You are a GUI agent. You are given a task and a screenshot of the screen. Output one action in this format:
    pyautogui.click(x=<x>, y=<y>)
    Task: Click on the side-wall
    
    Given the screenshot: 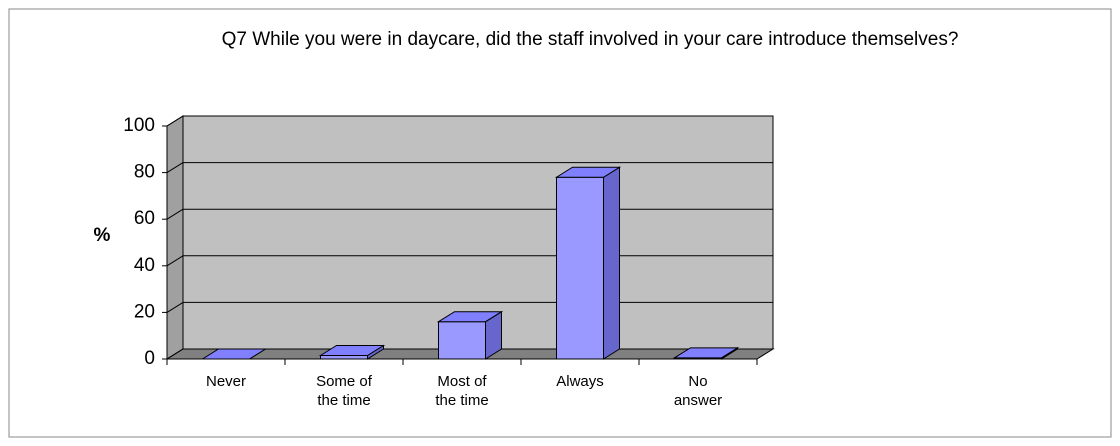 What is the action you would take?
    pyautogui.click(x=175, y=237)
    